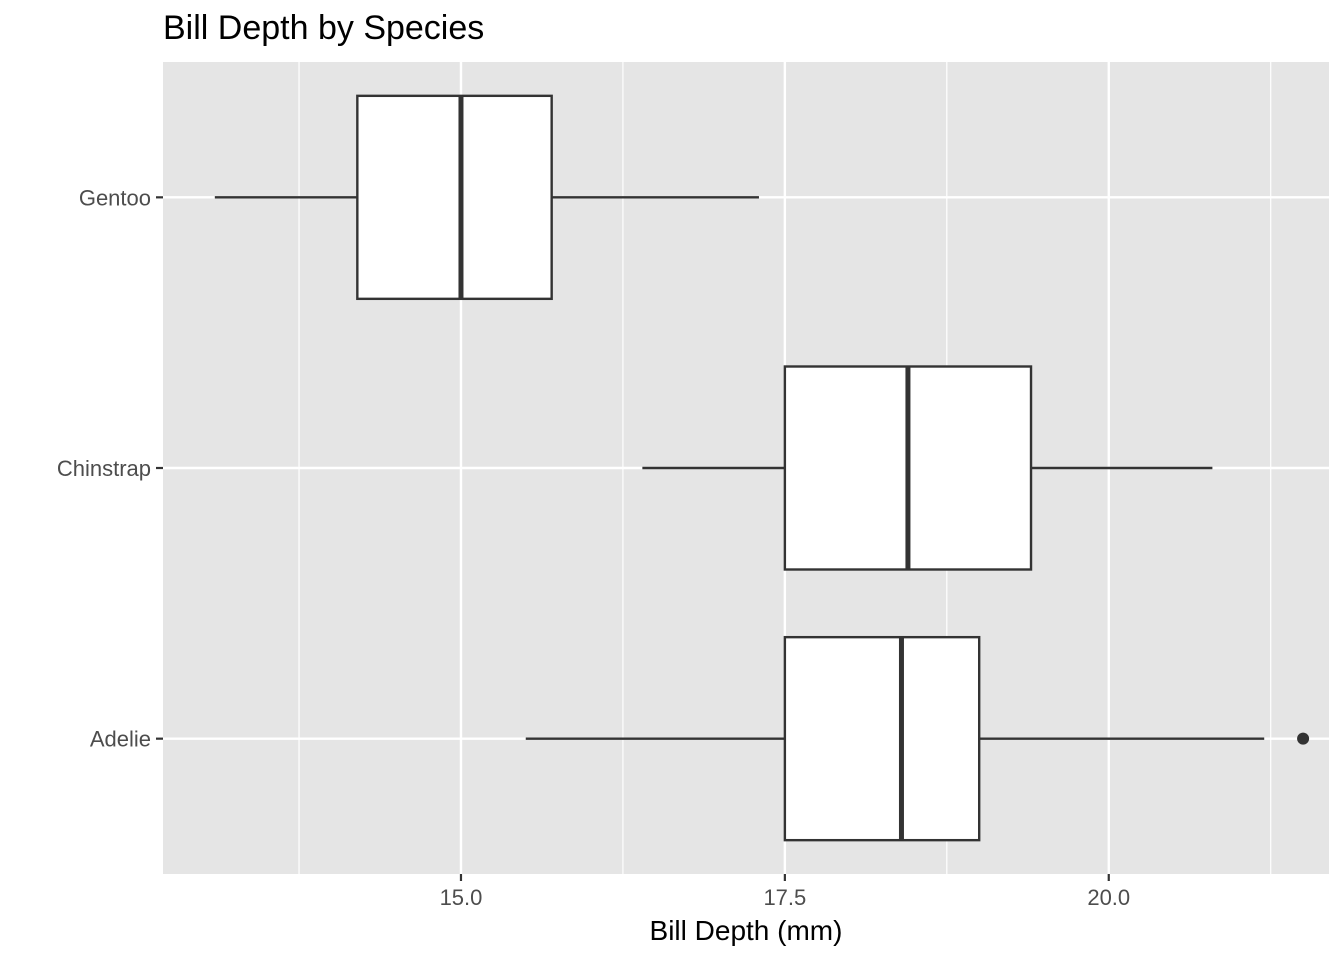 This screenshot has height=960, width=1344. Describe the element at coordinates (927, 468) in the screenshot. I see `box-chinstrap` at that location.